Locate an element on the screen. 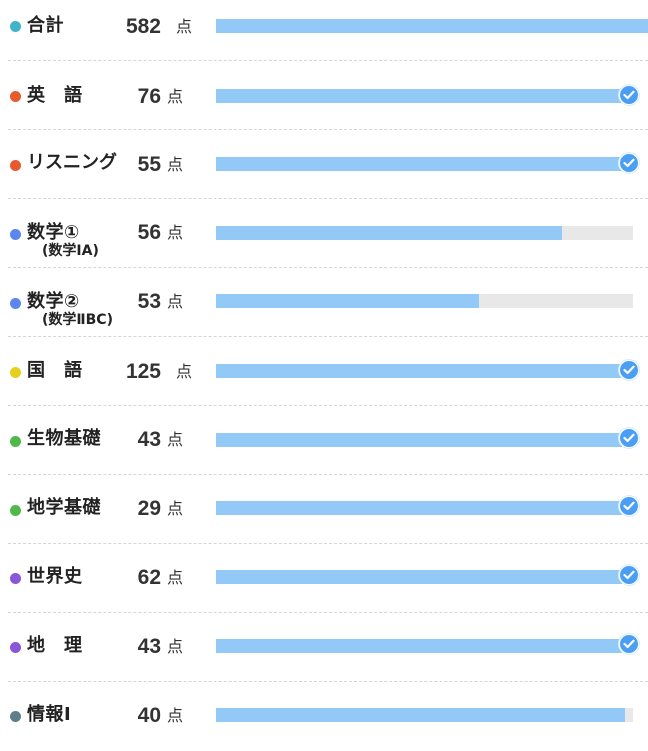  subject-label: 数学② is located at coordinates (53, 301).